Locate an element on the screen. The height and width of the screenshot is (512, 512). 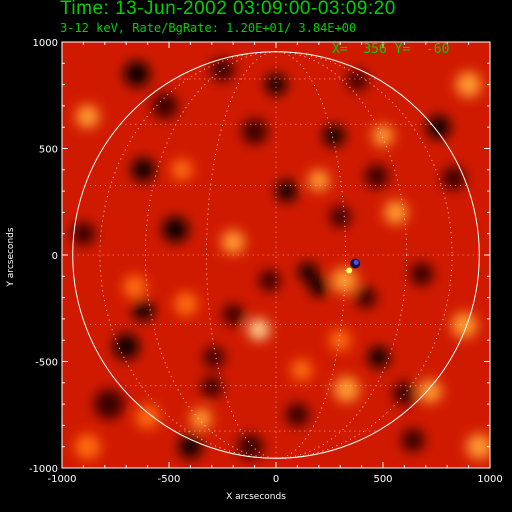
x-tick-label-1: -500 is located at coordinates (169, 479).